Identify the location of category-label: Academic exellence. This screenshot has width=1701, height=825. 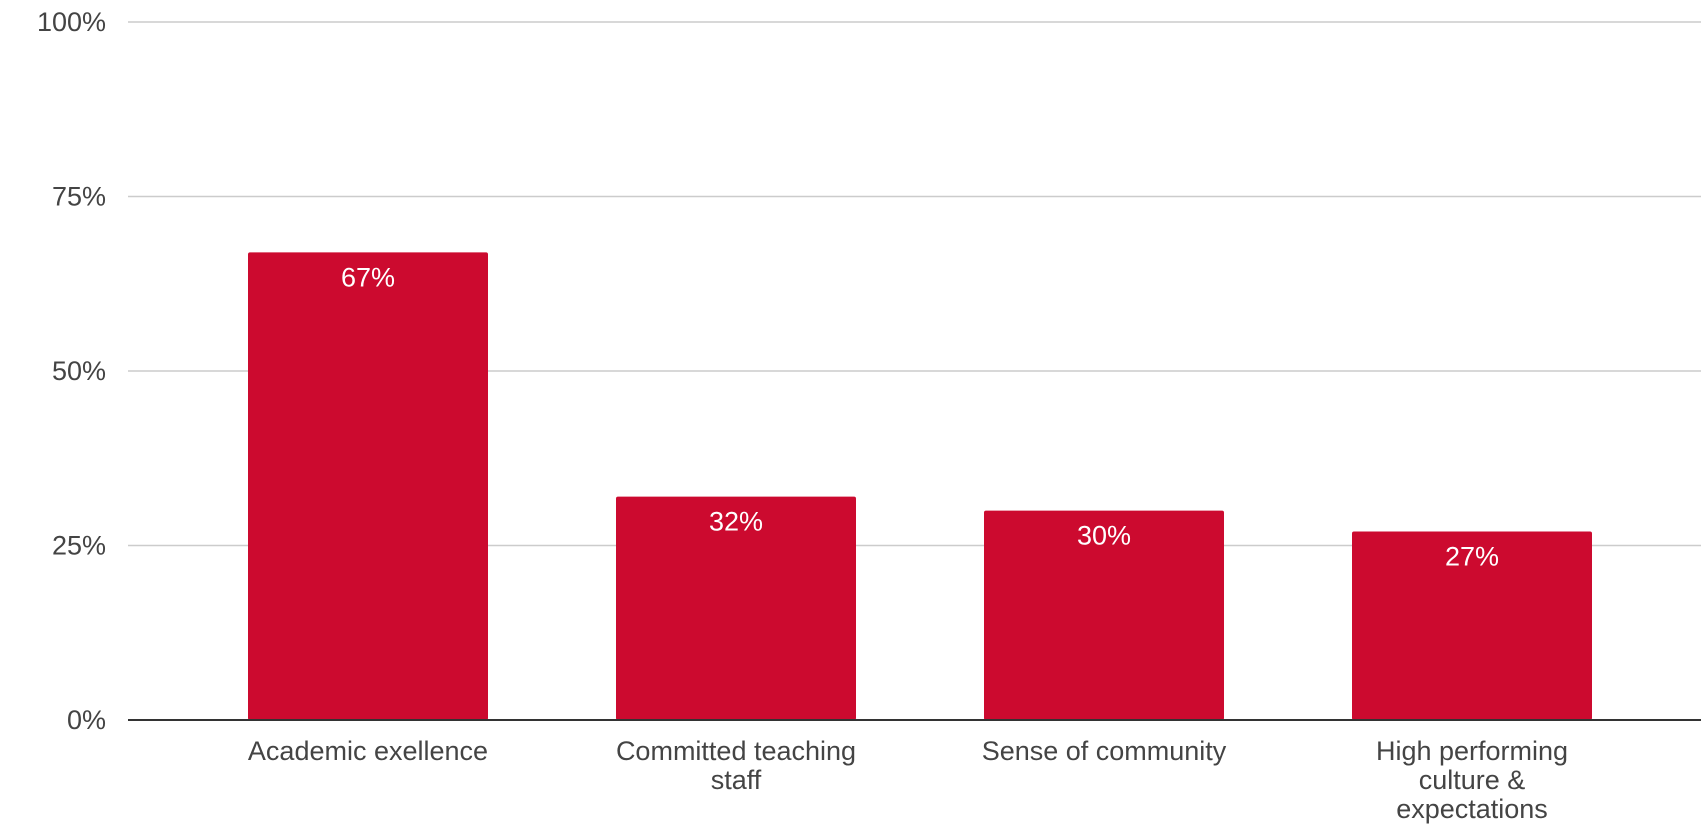
(368, 751).